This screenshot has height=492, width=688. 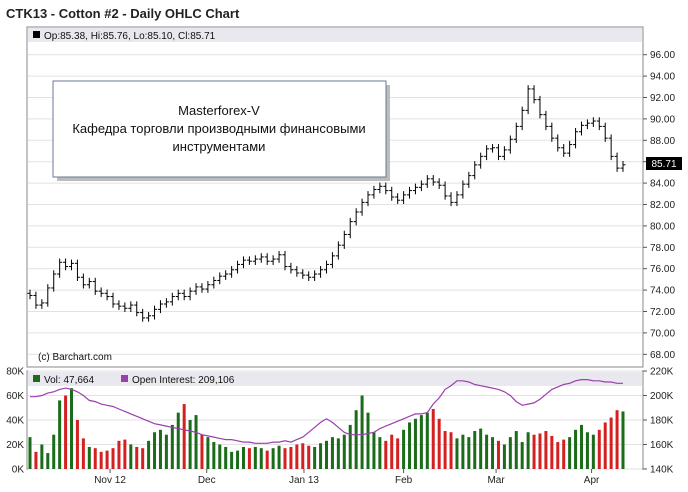 What do you see at coordinates (124, 378) in the screenshot?
I see `oi-legend-swatch` at bounding box center [124, 378].